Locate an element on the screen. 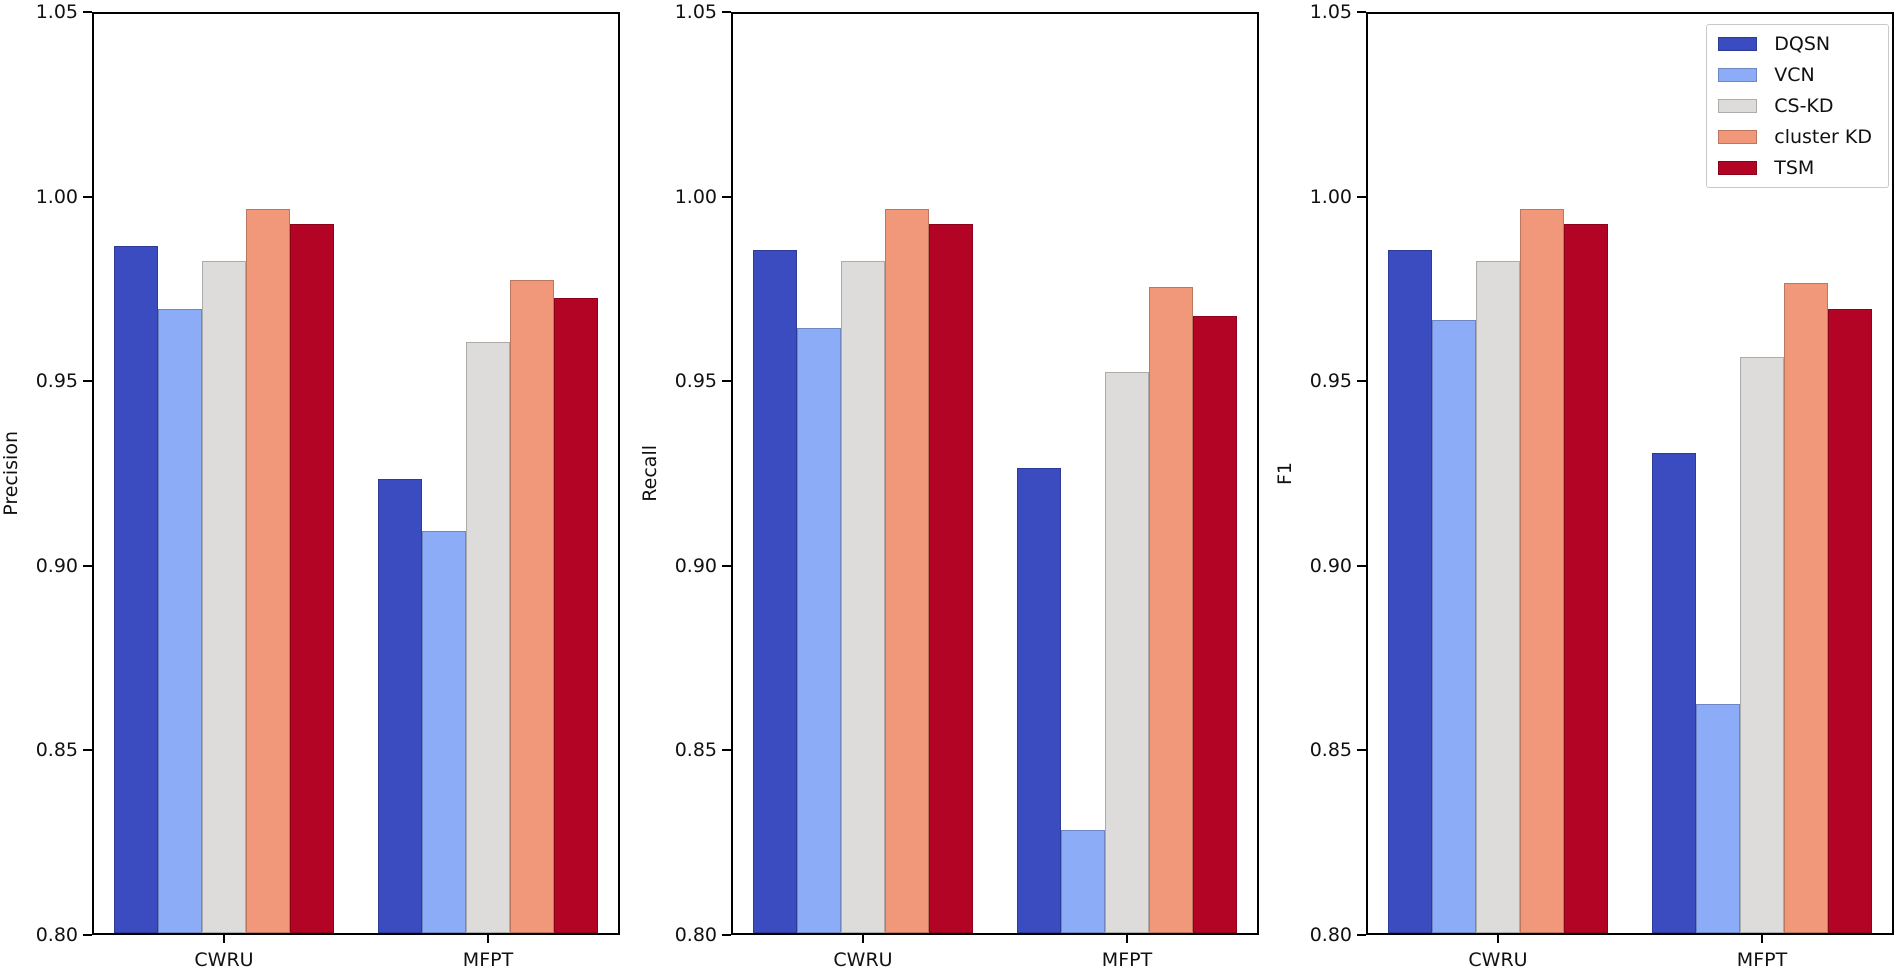 The image size is (1900, 972). legend-swatch-tsm-icon is located at coordinates (1738, 168).